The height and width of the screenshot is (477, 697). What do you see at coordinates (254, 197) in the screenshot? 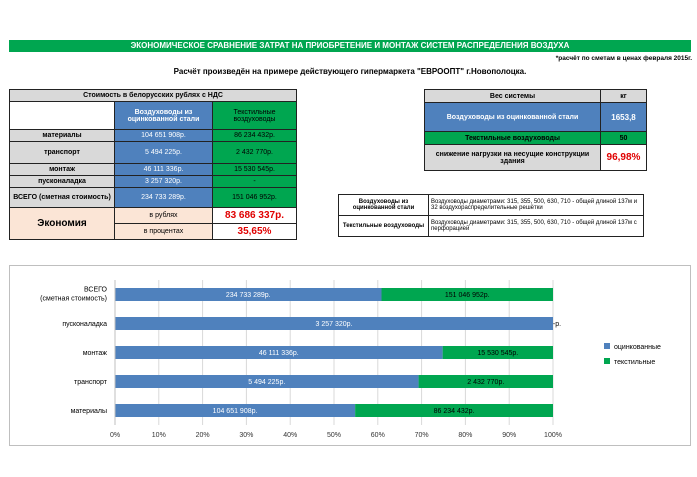
I see `text-cell: 151 046 952р.` at bounding box center [254, 197].